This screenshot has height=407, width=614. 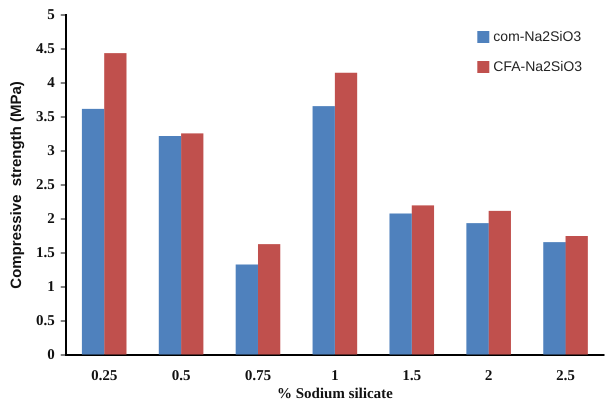 What do you see at coordinates (335, 376) in the screenshot?
I see `x-tick-label: 1` at bounding box center [335, 376].